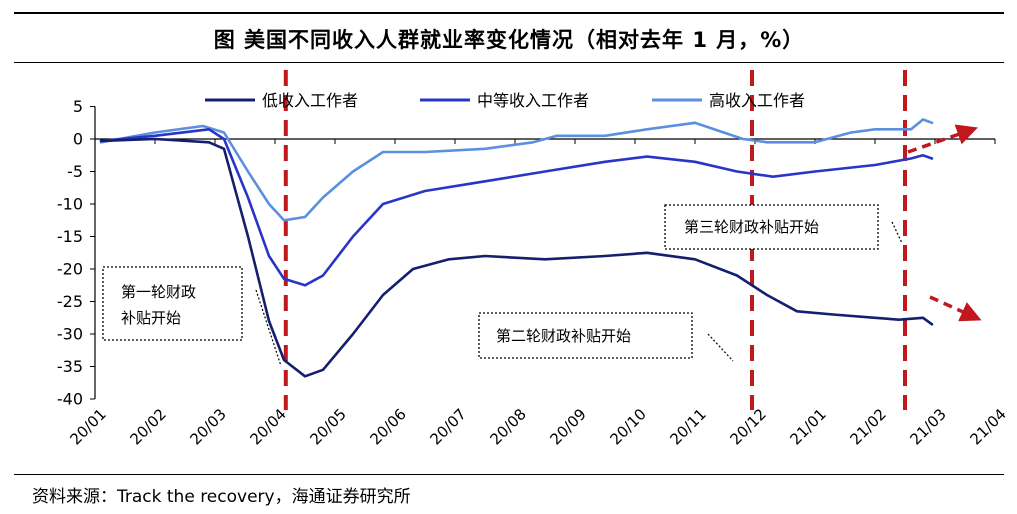 The image size is (1017, 514). I want to click on x-tick-label: 20/07, so click(448, 426).